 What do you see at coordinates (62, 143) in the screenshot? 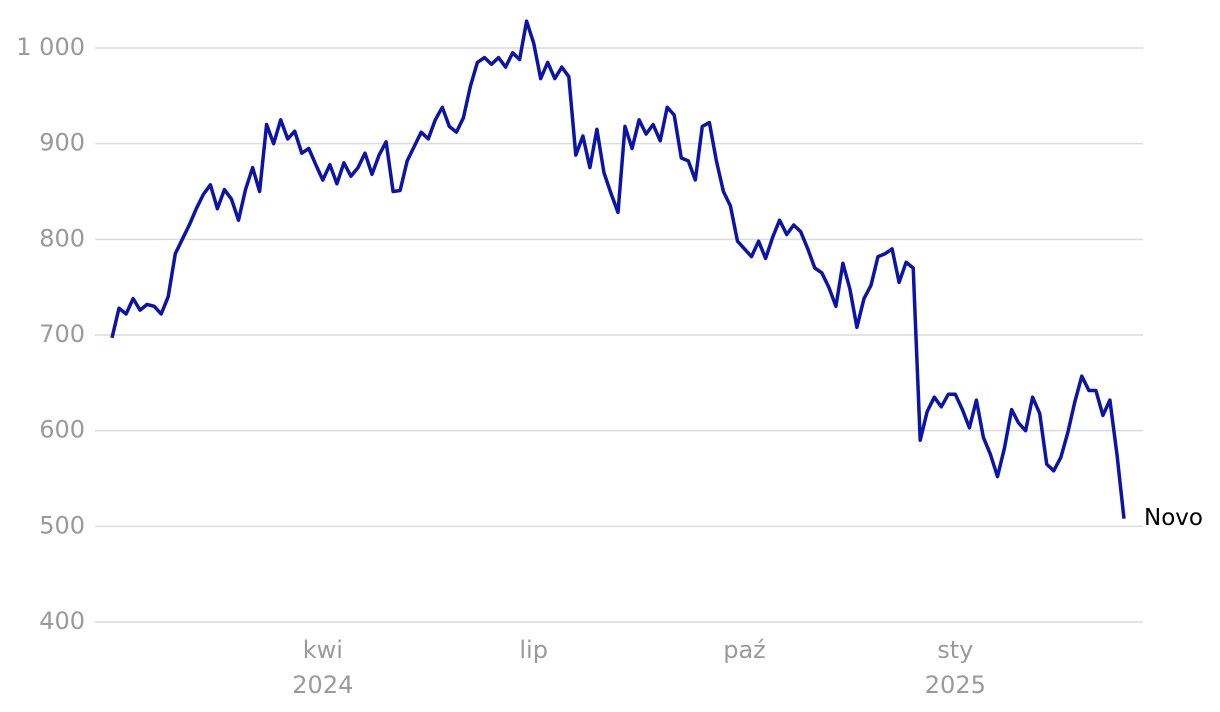
I see `y-tick-label: 900` at bounding box center [62, 143].